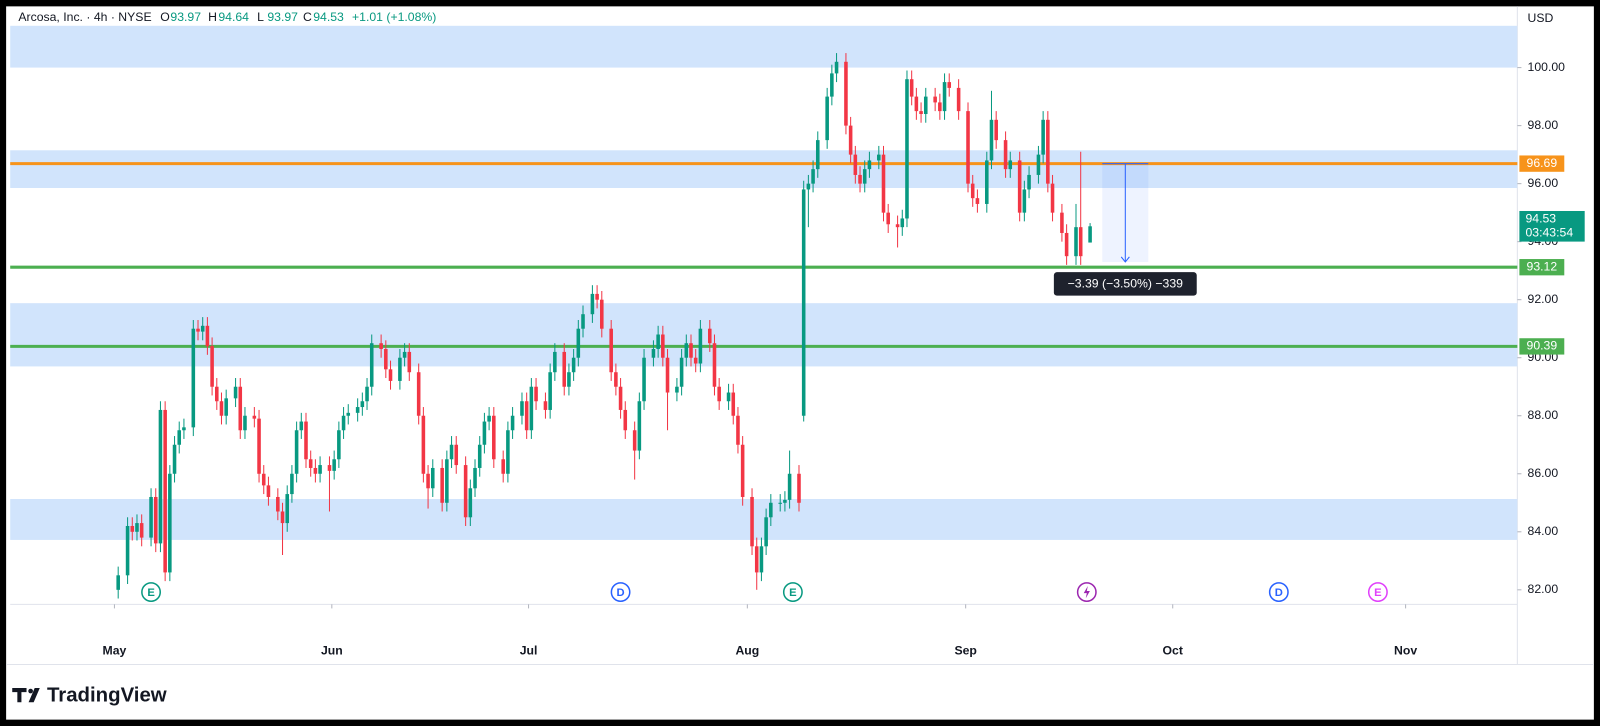 This screenshot has width=1600, height=726. Describe the element at coordinates (165, 17) in the screenshot. I see `ohlc-key: O` at that location.